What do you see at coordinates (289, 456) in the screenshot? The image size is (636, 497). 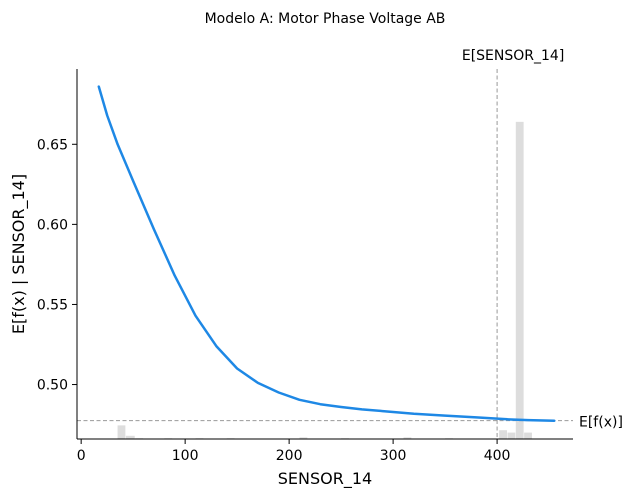 I see `x-tick-label: 200` at bounding box center [289, 456].